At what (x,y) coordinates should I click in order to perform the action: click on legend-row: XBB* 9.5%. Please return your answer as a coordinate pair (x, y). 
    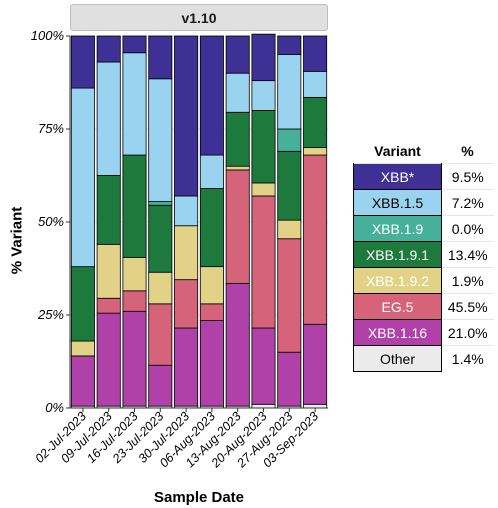
    Looking at the image, I should click on (423, 176).